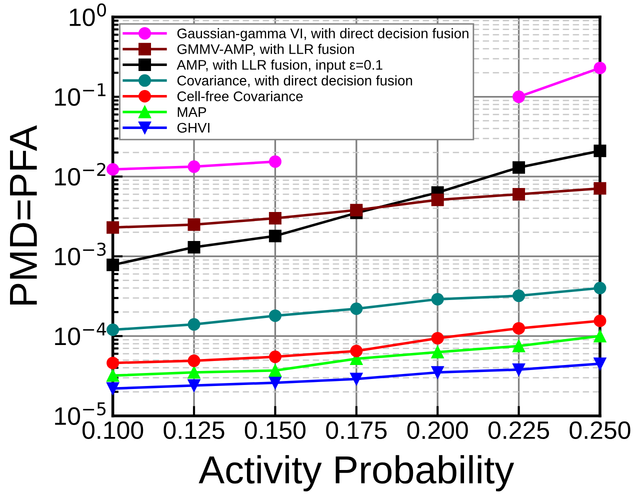 The height and width of the screenshot is (501, 641). I want to click on x-tick-label: 0.175, so click(356, 430).